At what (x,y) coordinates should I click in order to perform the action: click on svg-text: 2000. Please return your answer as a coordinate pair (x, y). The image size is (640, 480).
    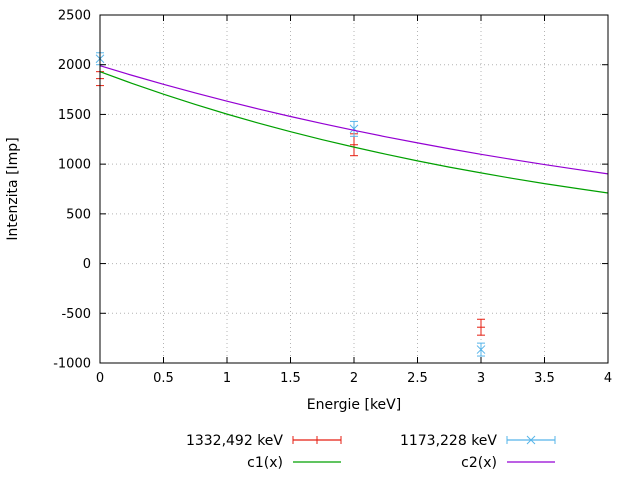
    Looking at the image, I should click on (74, 65).